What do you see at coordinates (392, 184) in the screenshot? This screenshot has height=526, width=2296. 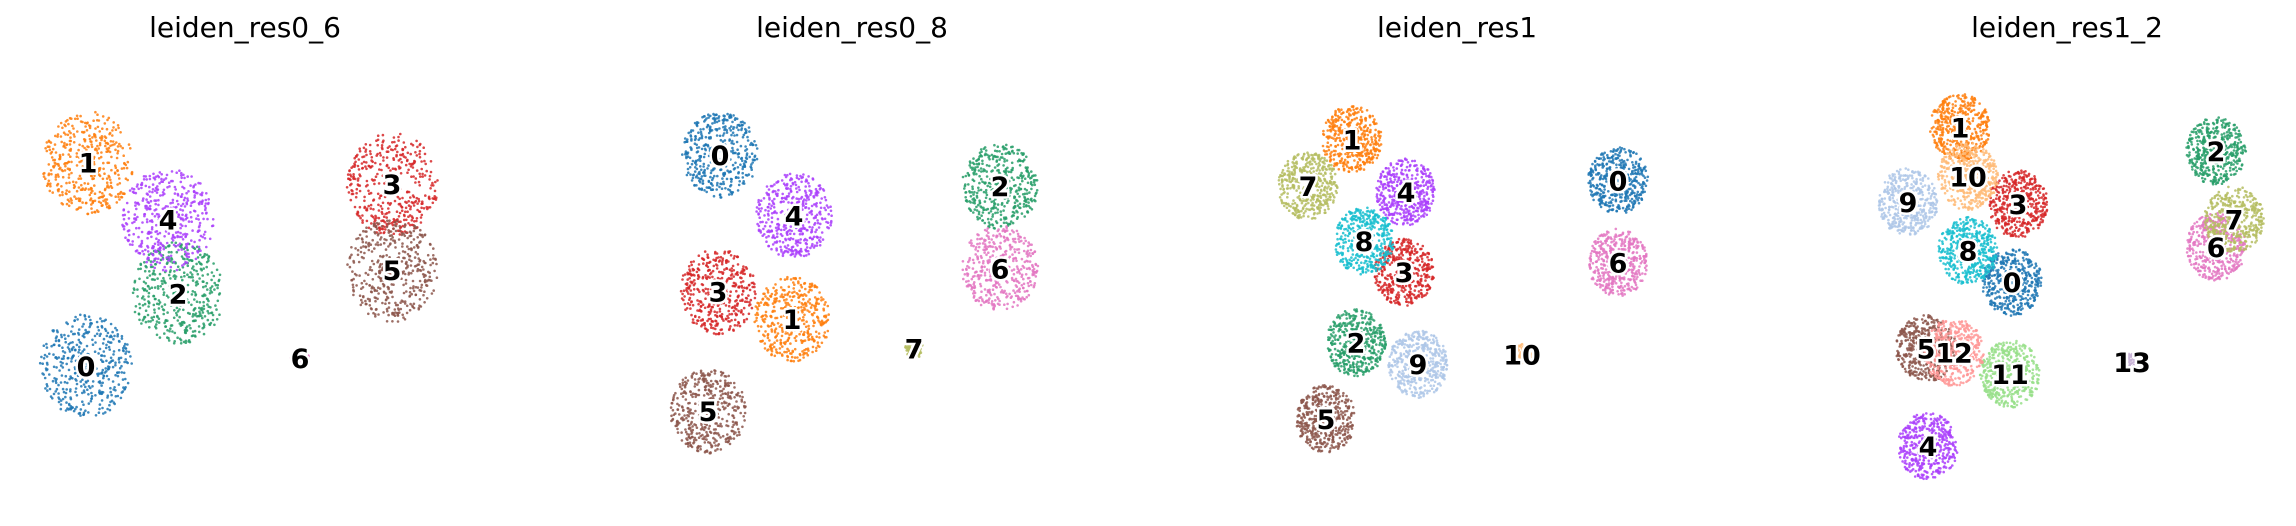 I see `cluster-3-points` at bounding box center [392, 184].